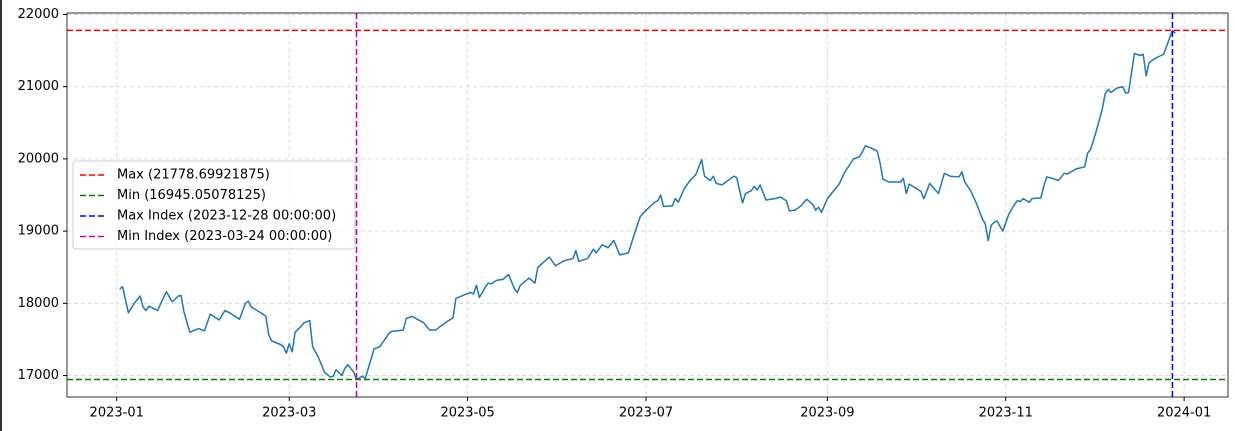 Image resolution: width=1235 pixels, height=431 pixels. What do you see at coordinates (827, 413) in the screenshot?
I see `x-tick-label: 2023-09` at bounding box center [827, 413].